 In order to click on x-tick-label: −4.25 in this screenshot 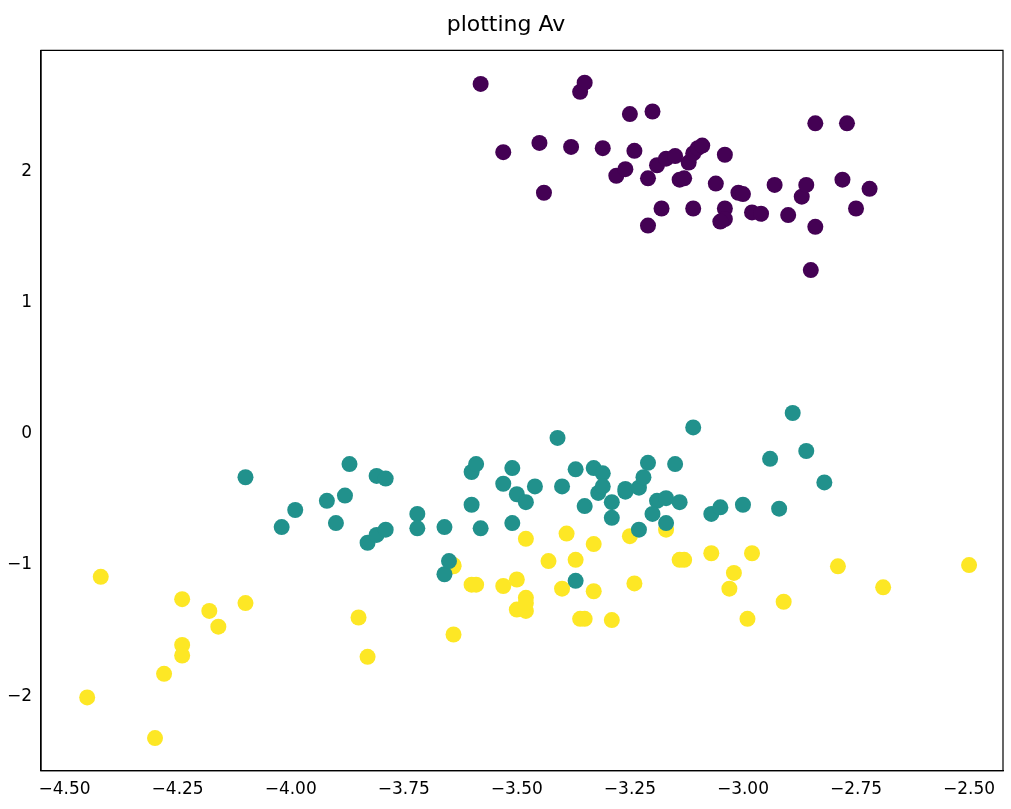, I will do `click(177, 788)`.